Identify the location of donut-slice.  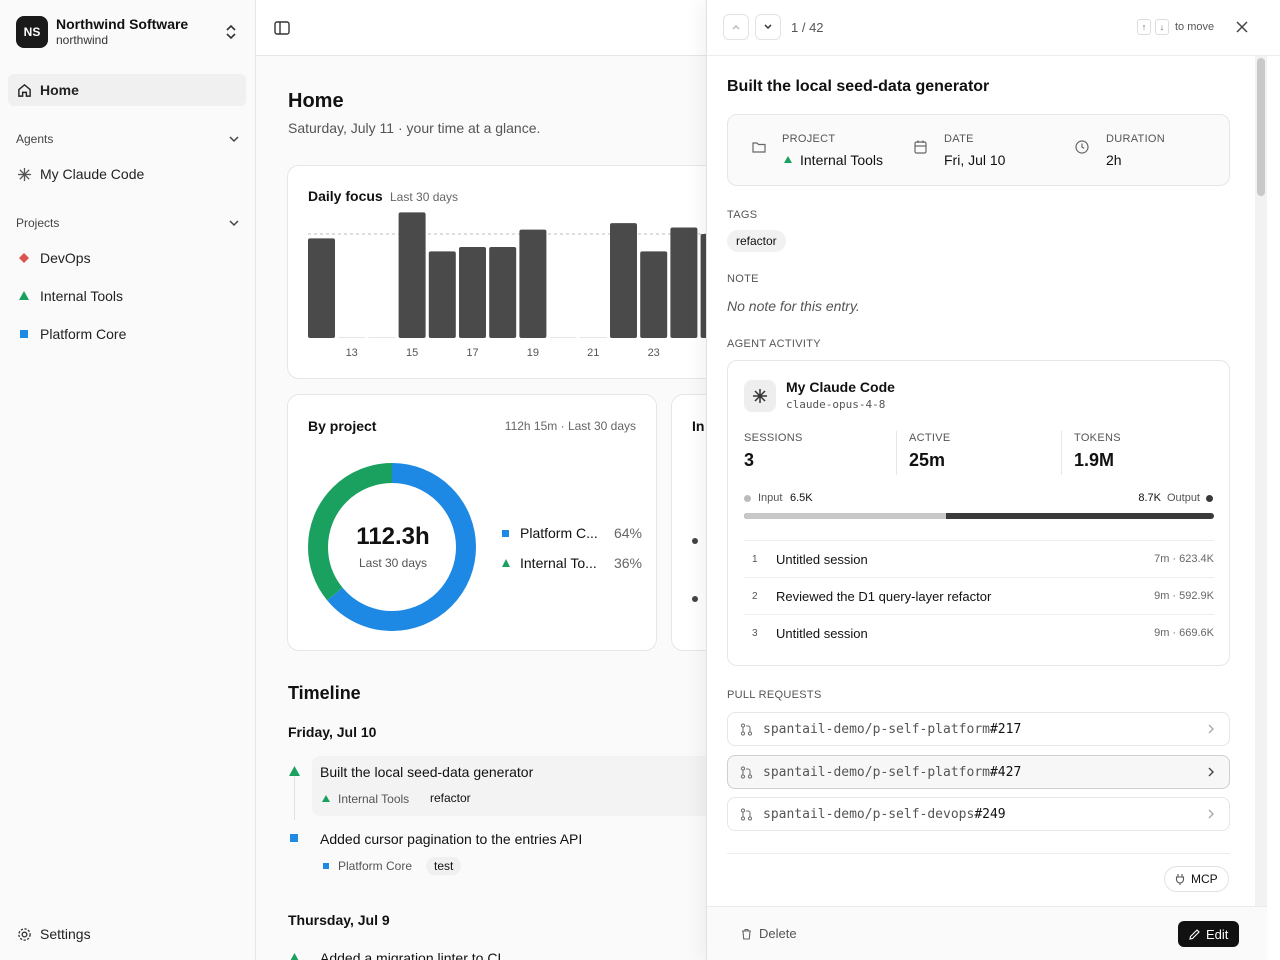
(392, 547).